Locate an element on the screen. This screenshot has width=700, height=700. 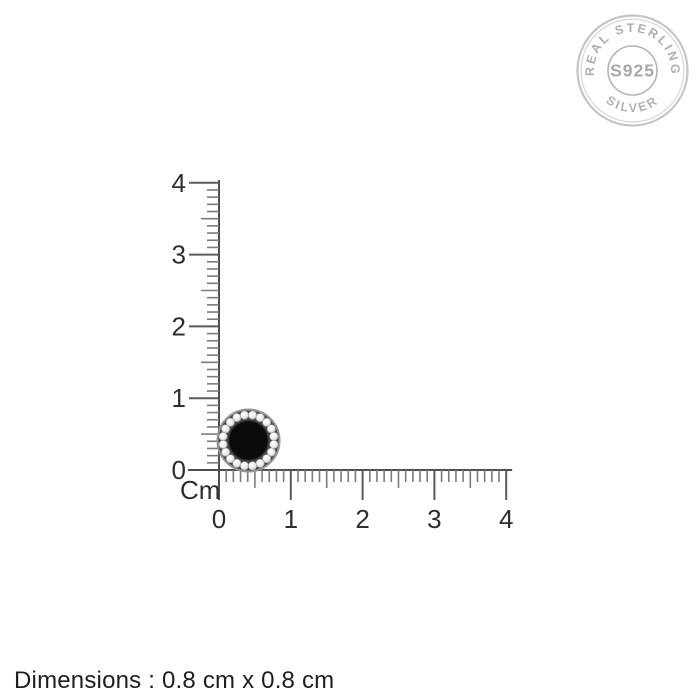
horizontal-ruler-number: 4 is located at coordinates (506, 519).